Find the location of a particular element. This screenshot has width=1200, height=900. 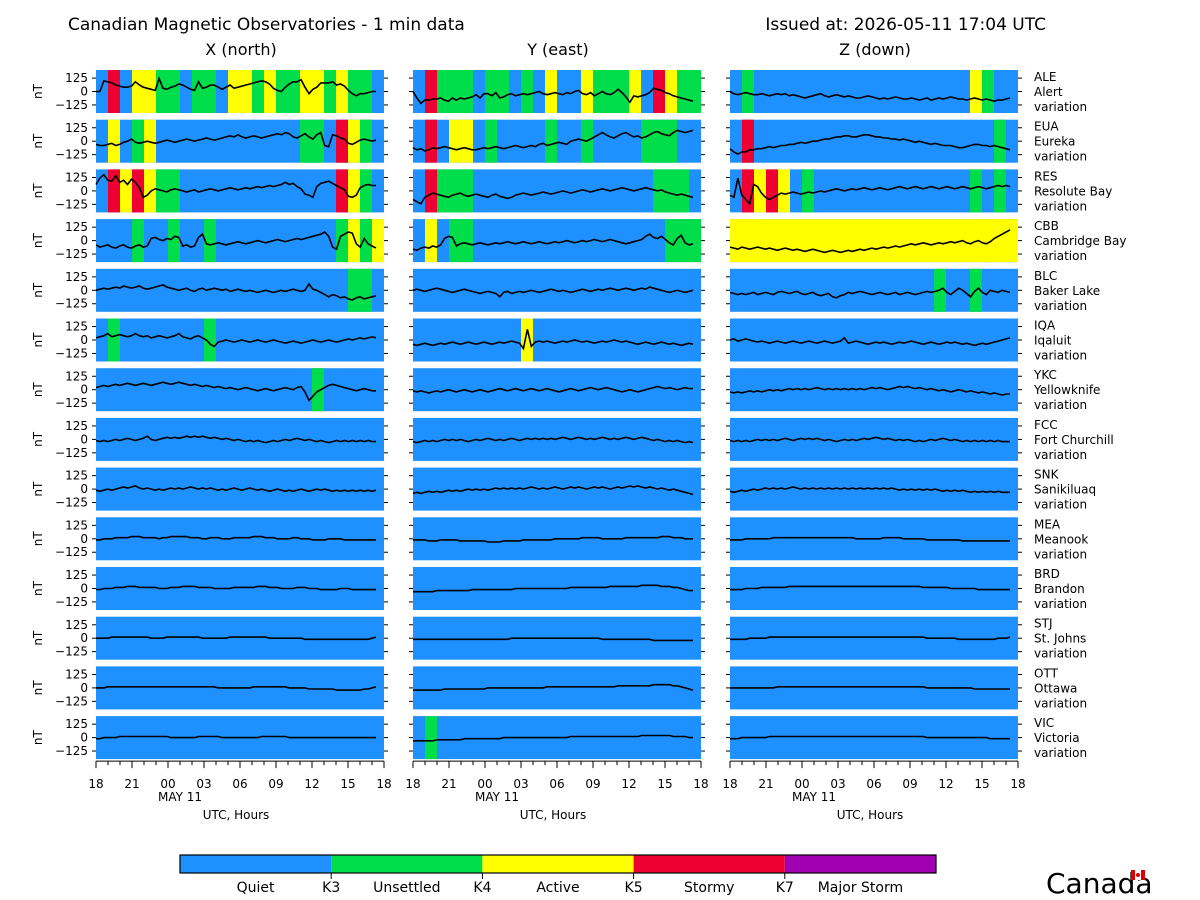

legend-swatch-major-storm is located at coordinates (860, 864).